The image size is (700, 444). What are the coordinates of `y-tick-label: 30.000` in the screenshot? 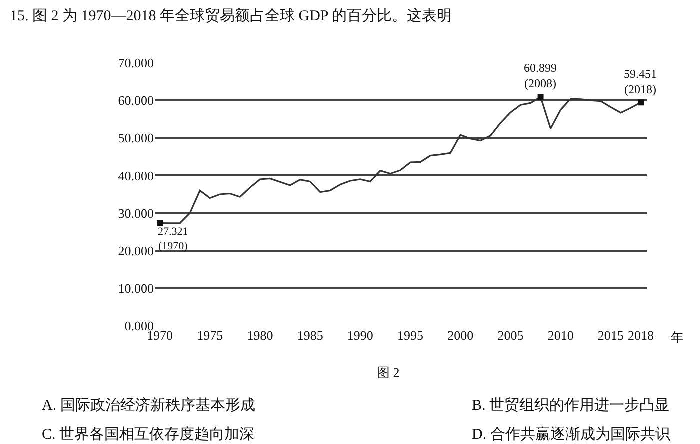 It's located at (136, 213).